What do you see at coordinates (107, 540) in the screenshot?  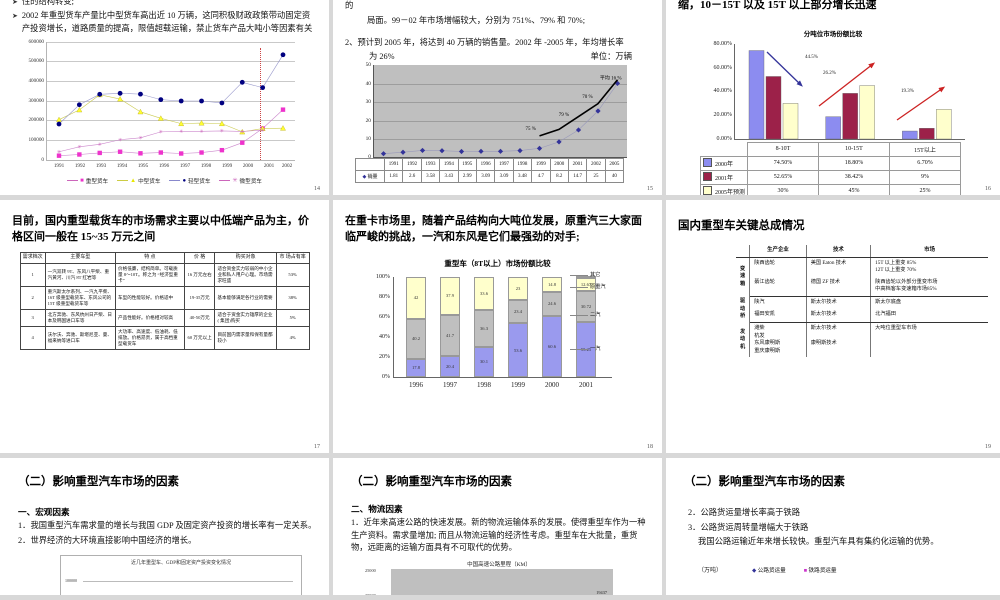 I see `list-item: 2．世界经济的大环境直接影响中国经济的增长。` at bounding box center [107, 540].